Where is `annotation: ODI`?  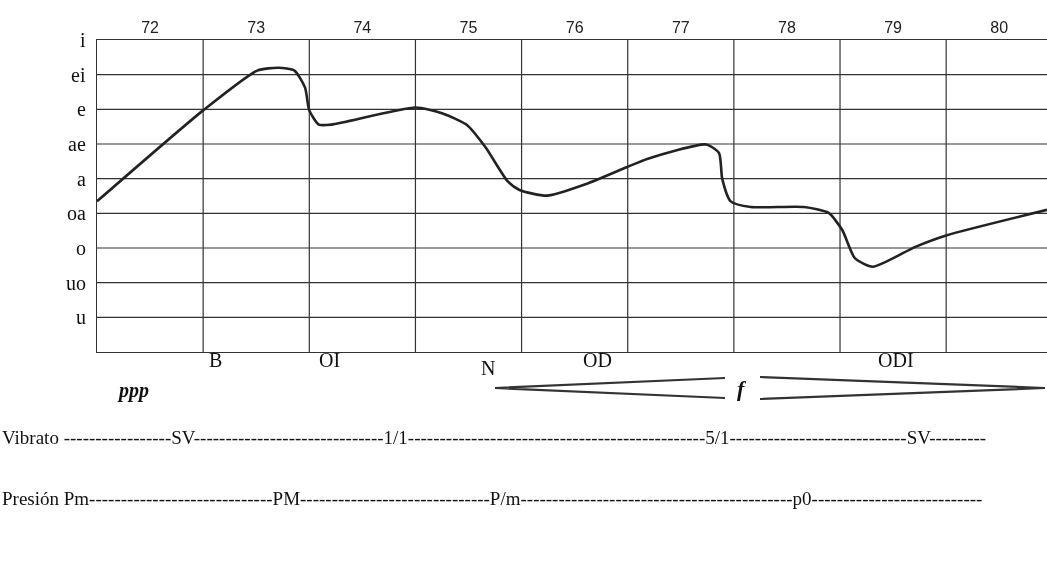
annotation: ODI is located at coordinates (896, 360).